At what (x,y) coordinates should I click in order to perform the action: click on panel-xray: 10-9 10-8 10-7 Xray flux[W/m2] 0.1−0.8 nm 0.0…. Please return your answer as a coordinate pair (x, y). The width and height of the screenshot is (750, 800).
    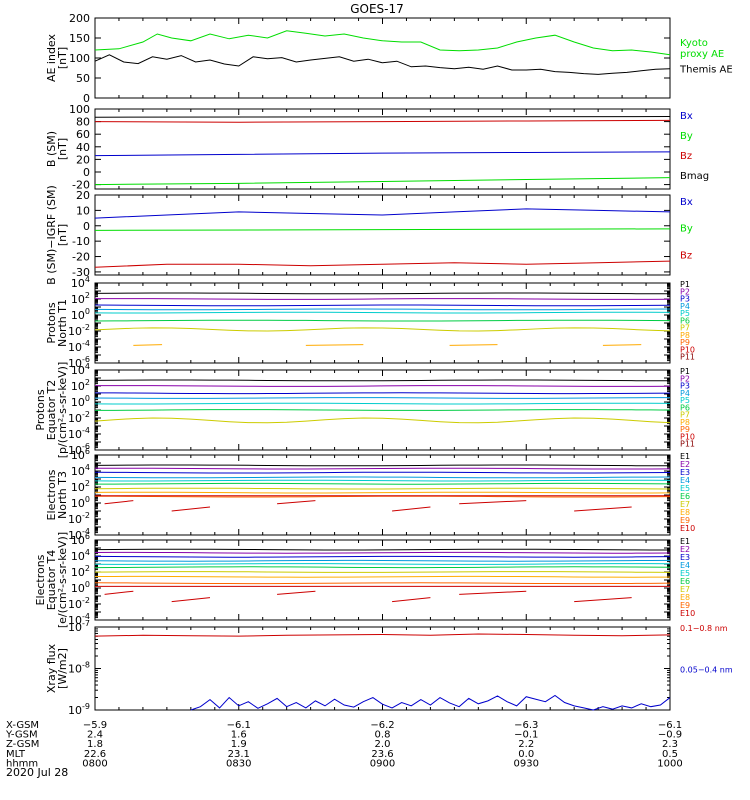
    Looking at the image, I should click on (389, 668).